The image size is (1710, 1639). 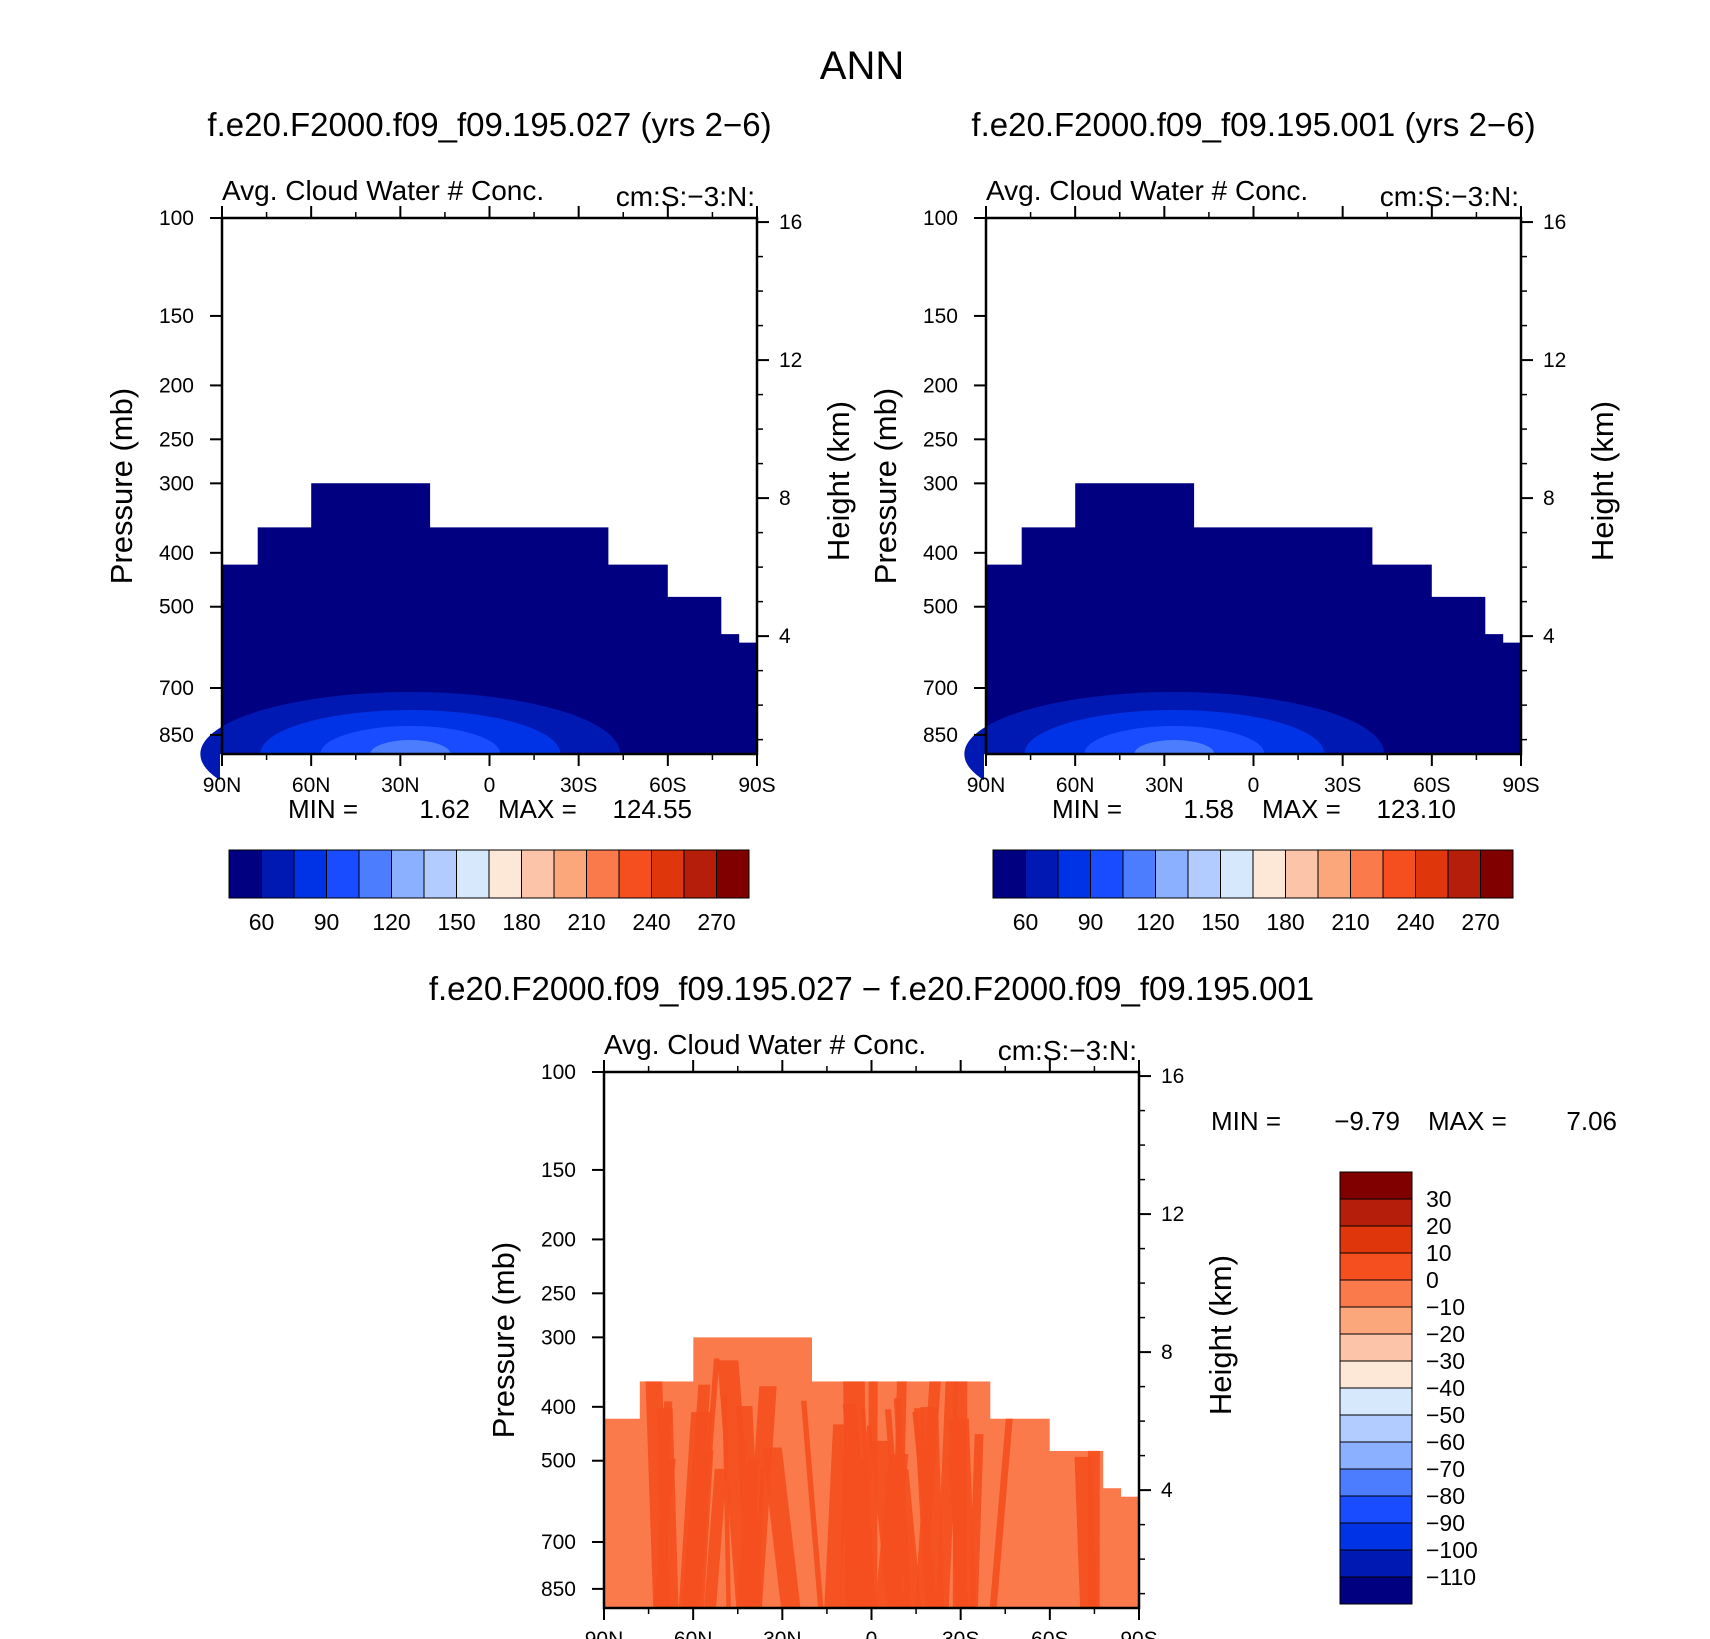 I want to click on colorbar-label: −110, so click(x=1451, y=1577).